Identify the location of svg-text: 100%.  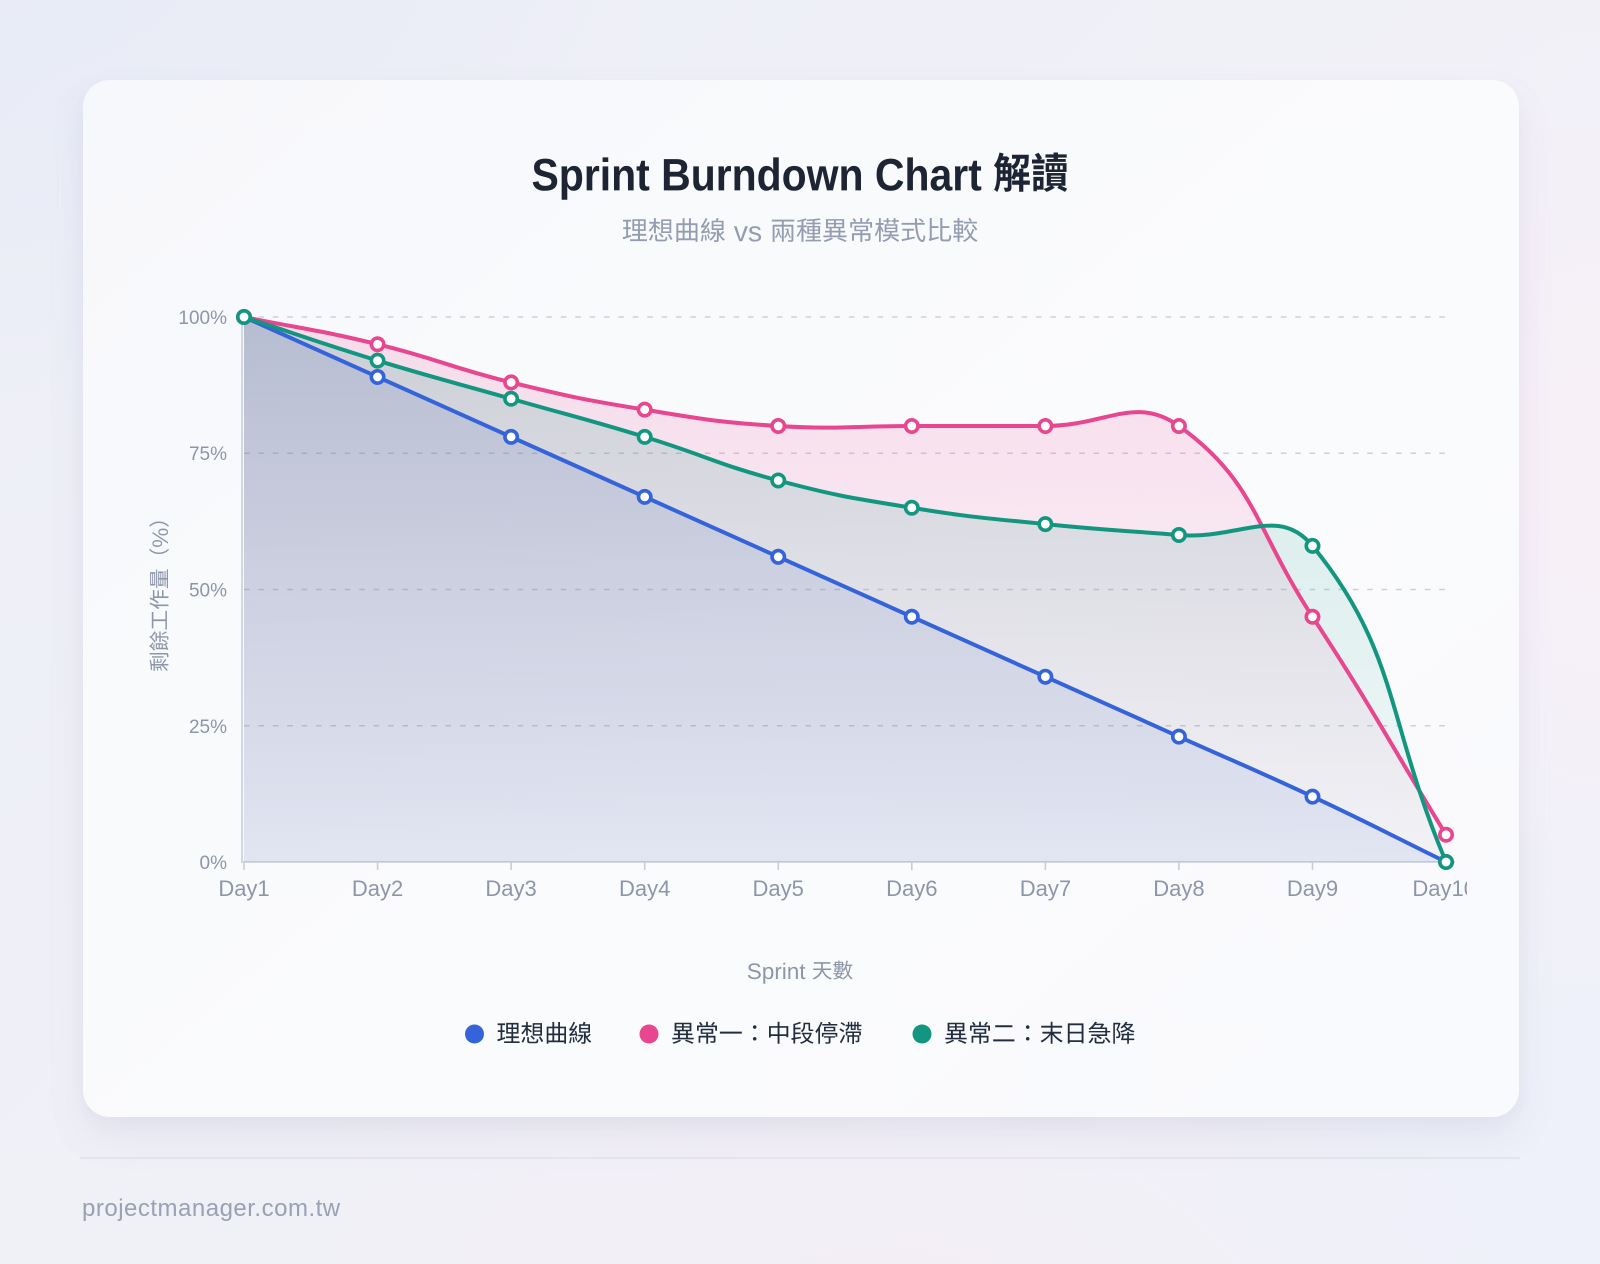
(202, 318).